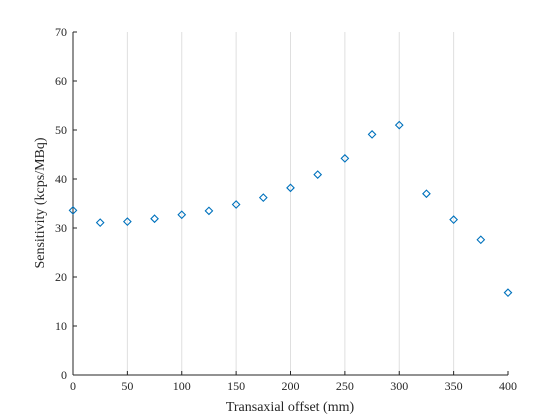 The image size is (560, 420). Describe the element at coordinates (61, 228) in the screenshot. I see `y-tick-label: 30` at that location.